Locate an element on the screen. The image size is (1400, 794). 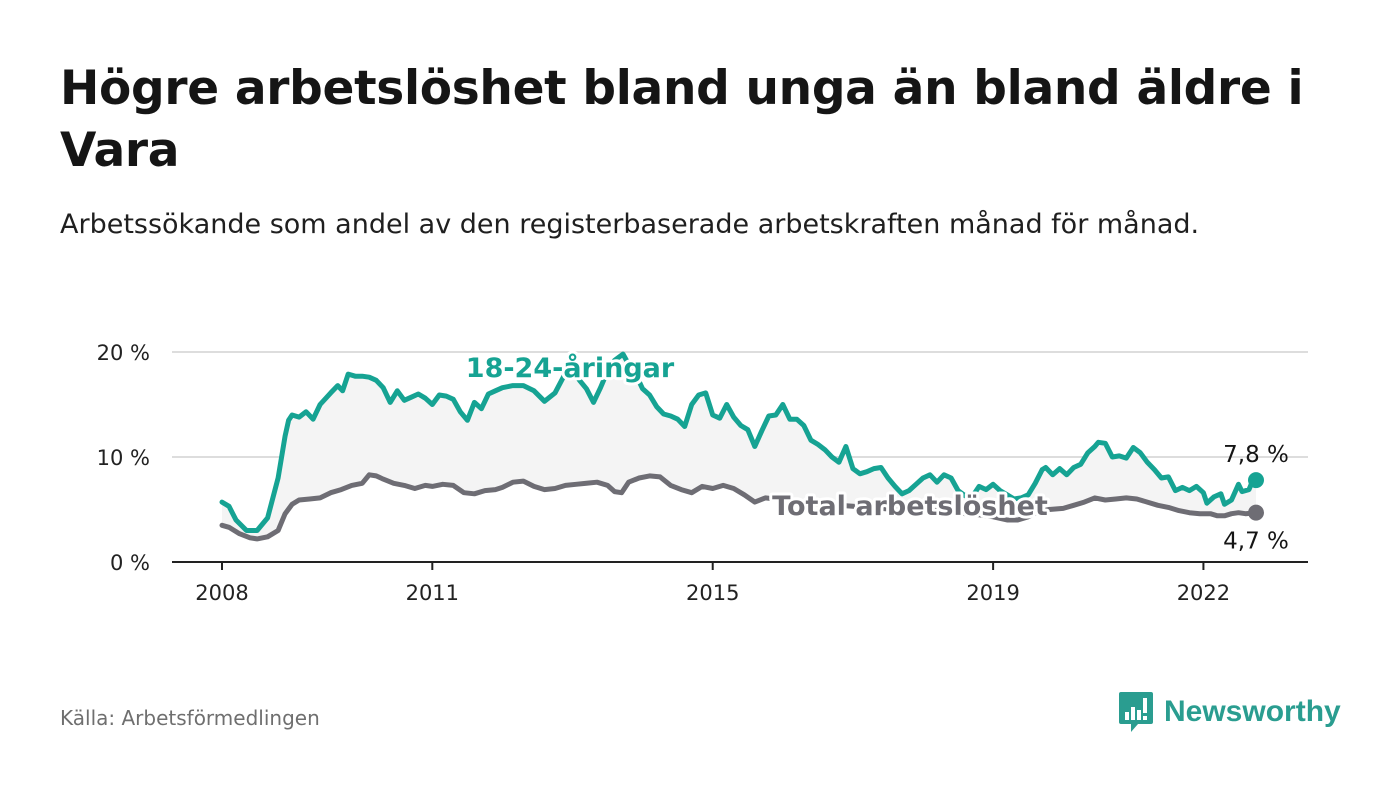
y-tick-label: 10 % is located at coordinates (123, 458).